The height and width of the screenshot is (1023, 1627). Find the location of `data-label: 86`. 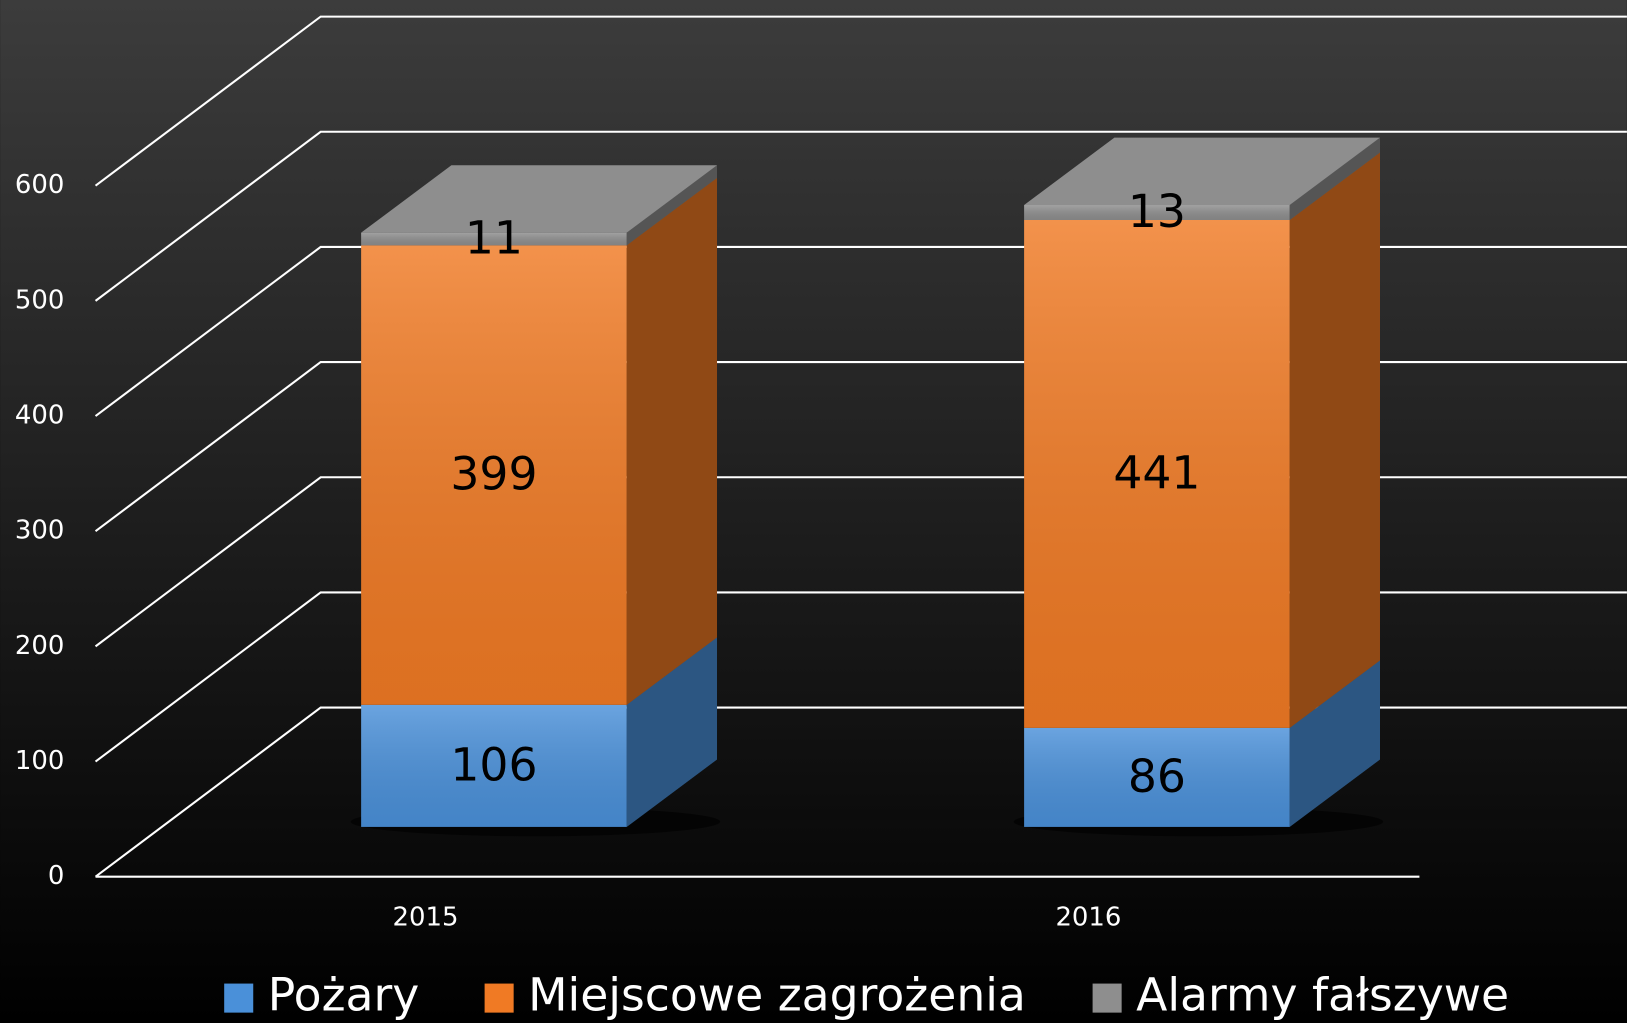

data-label: 86 is located at coordinates (1157, 776).